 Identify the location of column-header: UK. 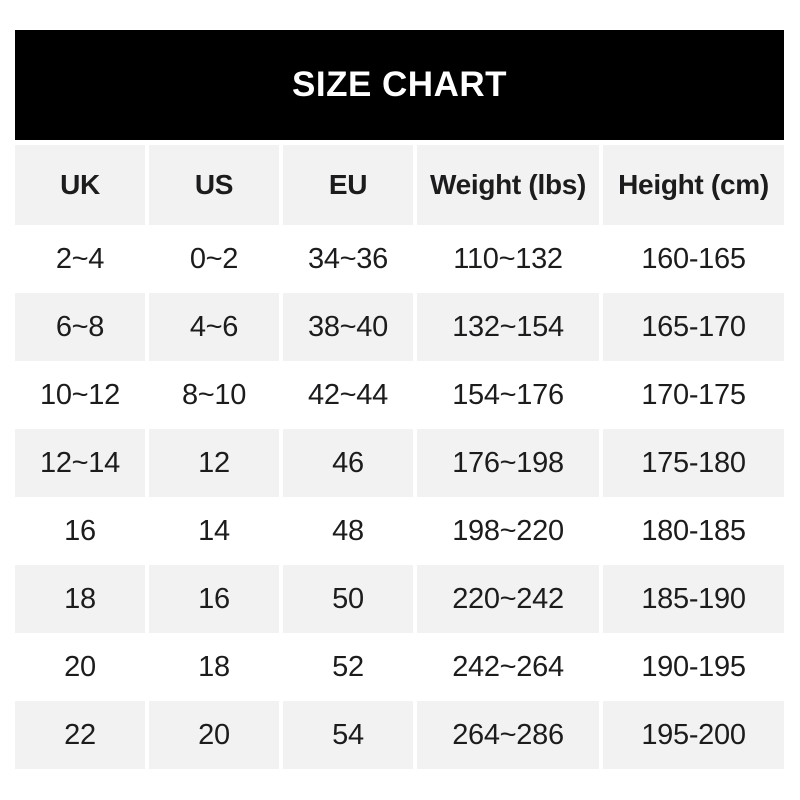
(80, 185).